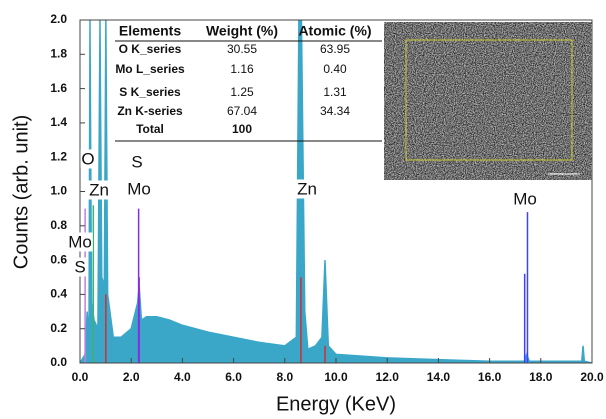 This screenshot has width=606, height=419. I want to click on table-cell: Total, so click(150, 129).